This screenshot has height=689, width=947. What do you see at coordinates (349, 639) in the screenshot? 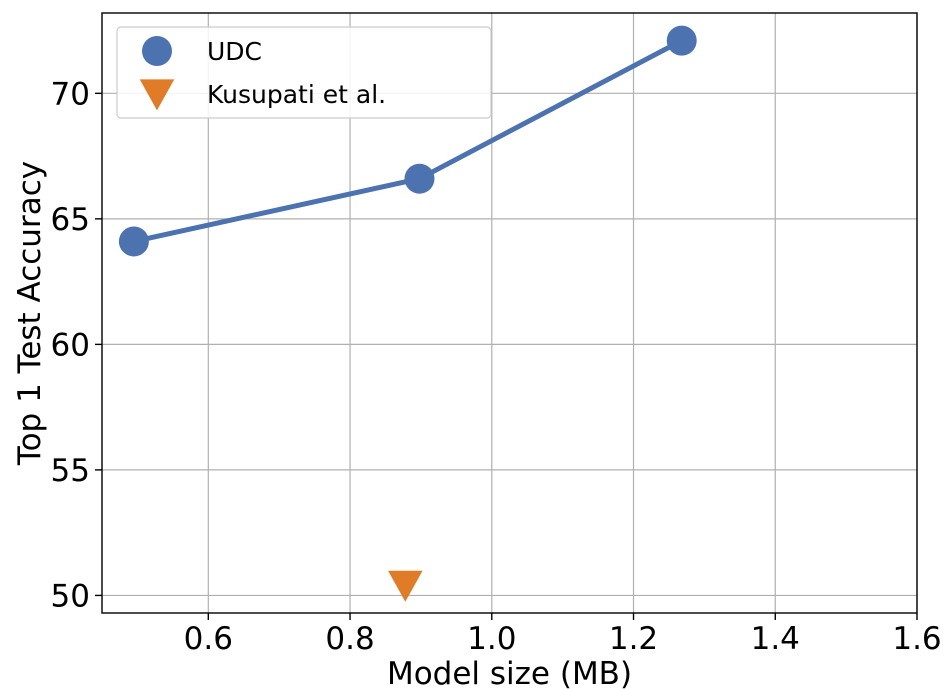
I see `x-tick-label: 0.8` at bounding box center [349, 639].